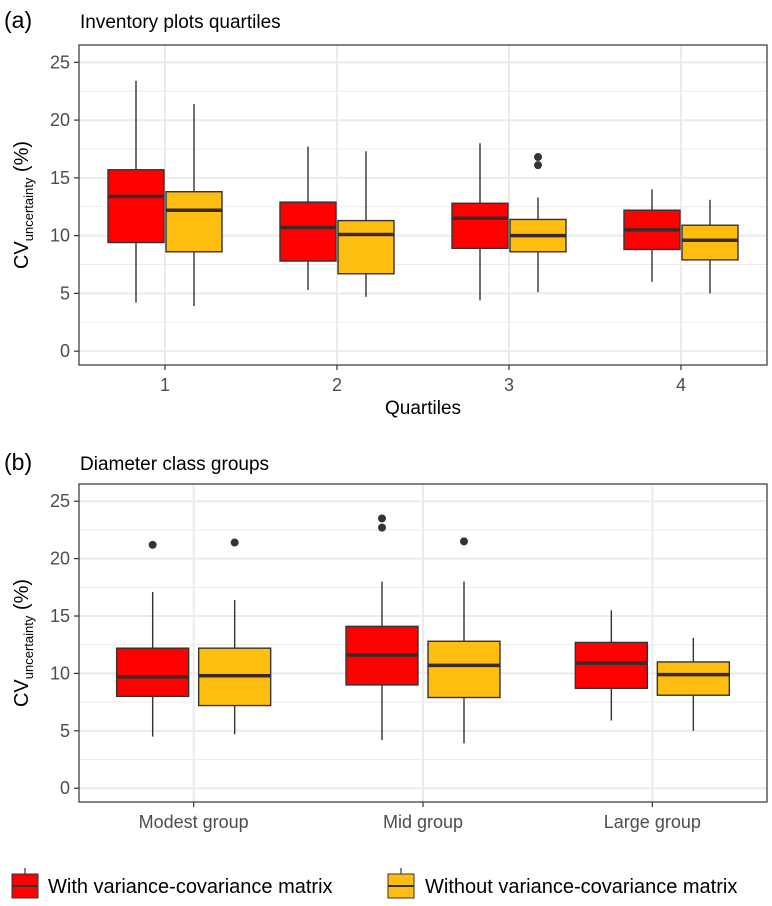  Describe the element at coordinates (180, 22) in the screenshot. I see `panel-a-title: Inventory plots quartiles` at that location.